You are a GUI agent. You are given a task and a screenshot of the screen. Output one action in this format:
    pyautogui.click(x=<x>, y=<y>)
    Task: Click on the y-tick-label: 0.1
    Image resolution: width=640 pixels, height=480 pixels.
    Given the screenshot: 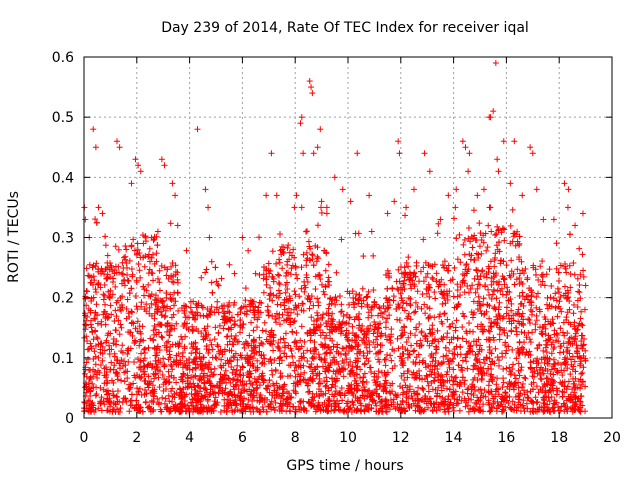 What is the action you would take?
    pyautogui.click(x=63, y=359)
    